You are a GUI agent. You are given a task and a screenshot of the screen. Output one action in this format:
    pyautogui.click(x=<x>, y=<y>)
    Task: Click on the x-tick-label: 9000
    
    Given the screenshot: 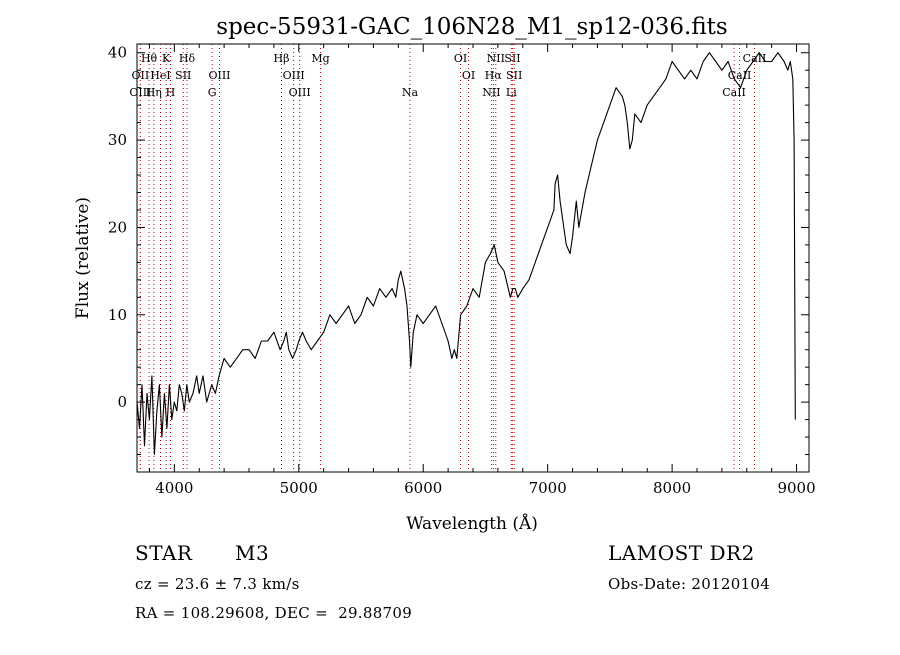 What is the action you would take?
    pyautogui.click(x=796, y=488)
    